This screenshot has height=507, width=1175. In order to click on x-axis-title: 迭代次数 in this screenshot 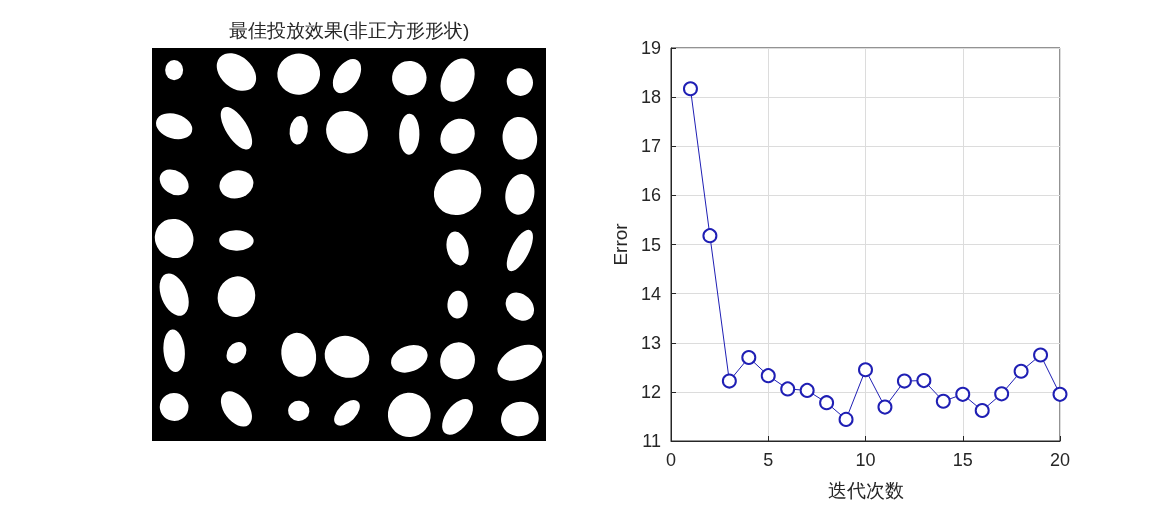, I will do `click(865, 490)`.